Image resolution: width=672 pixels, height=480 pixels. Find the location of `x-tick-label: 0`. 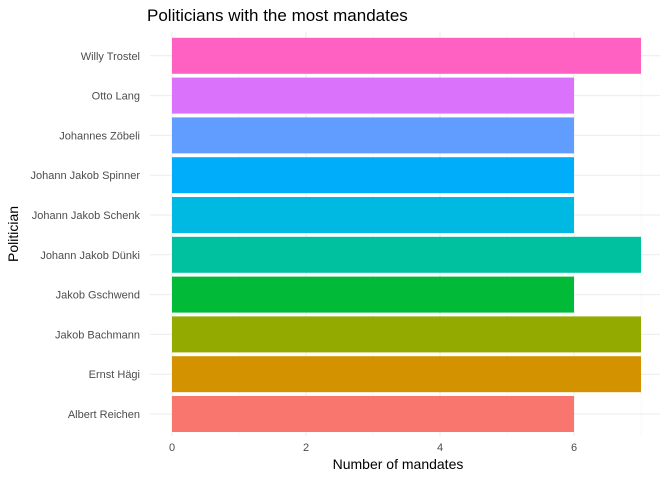

x-tick-label: 0 is located at coordinates (172, 448).